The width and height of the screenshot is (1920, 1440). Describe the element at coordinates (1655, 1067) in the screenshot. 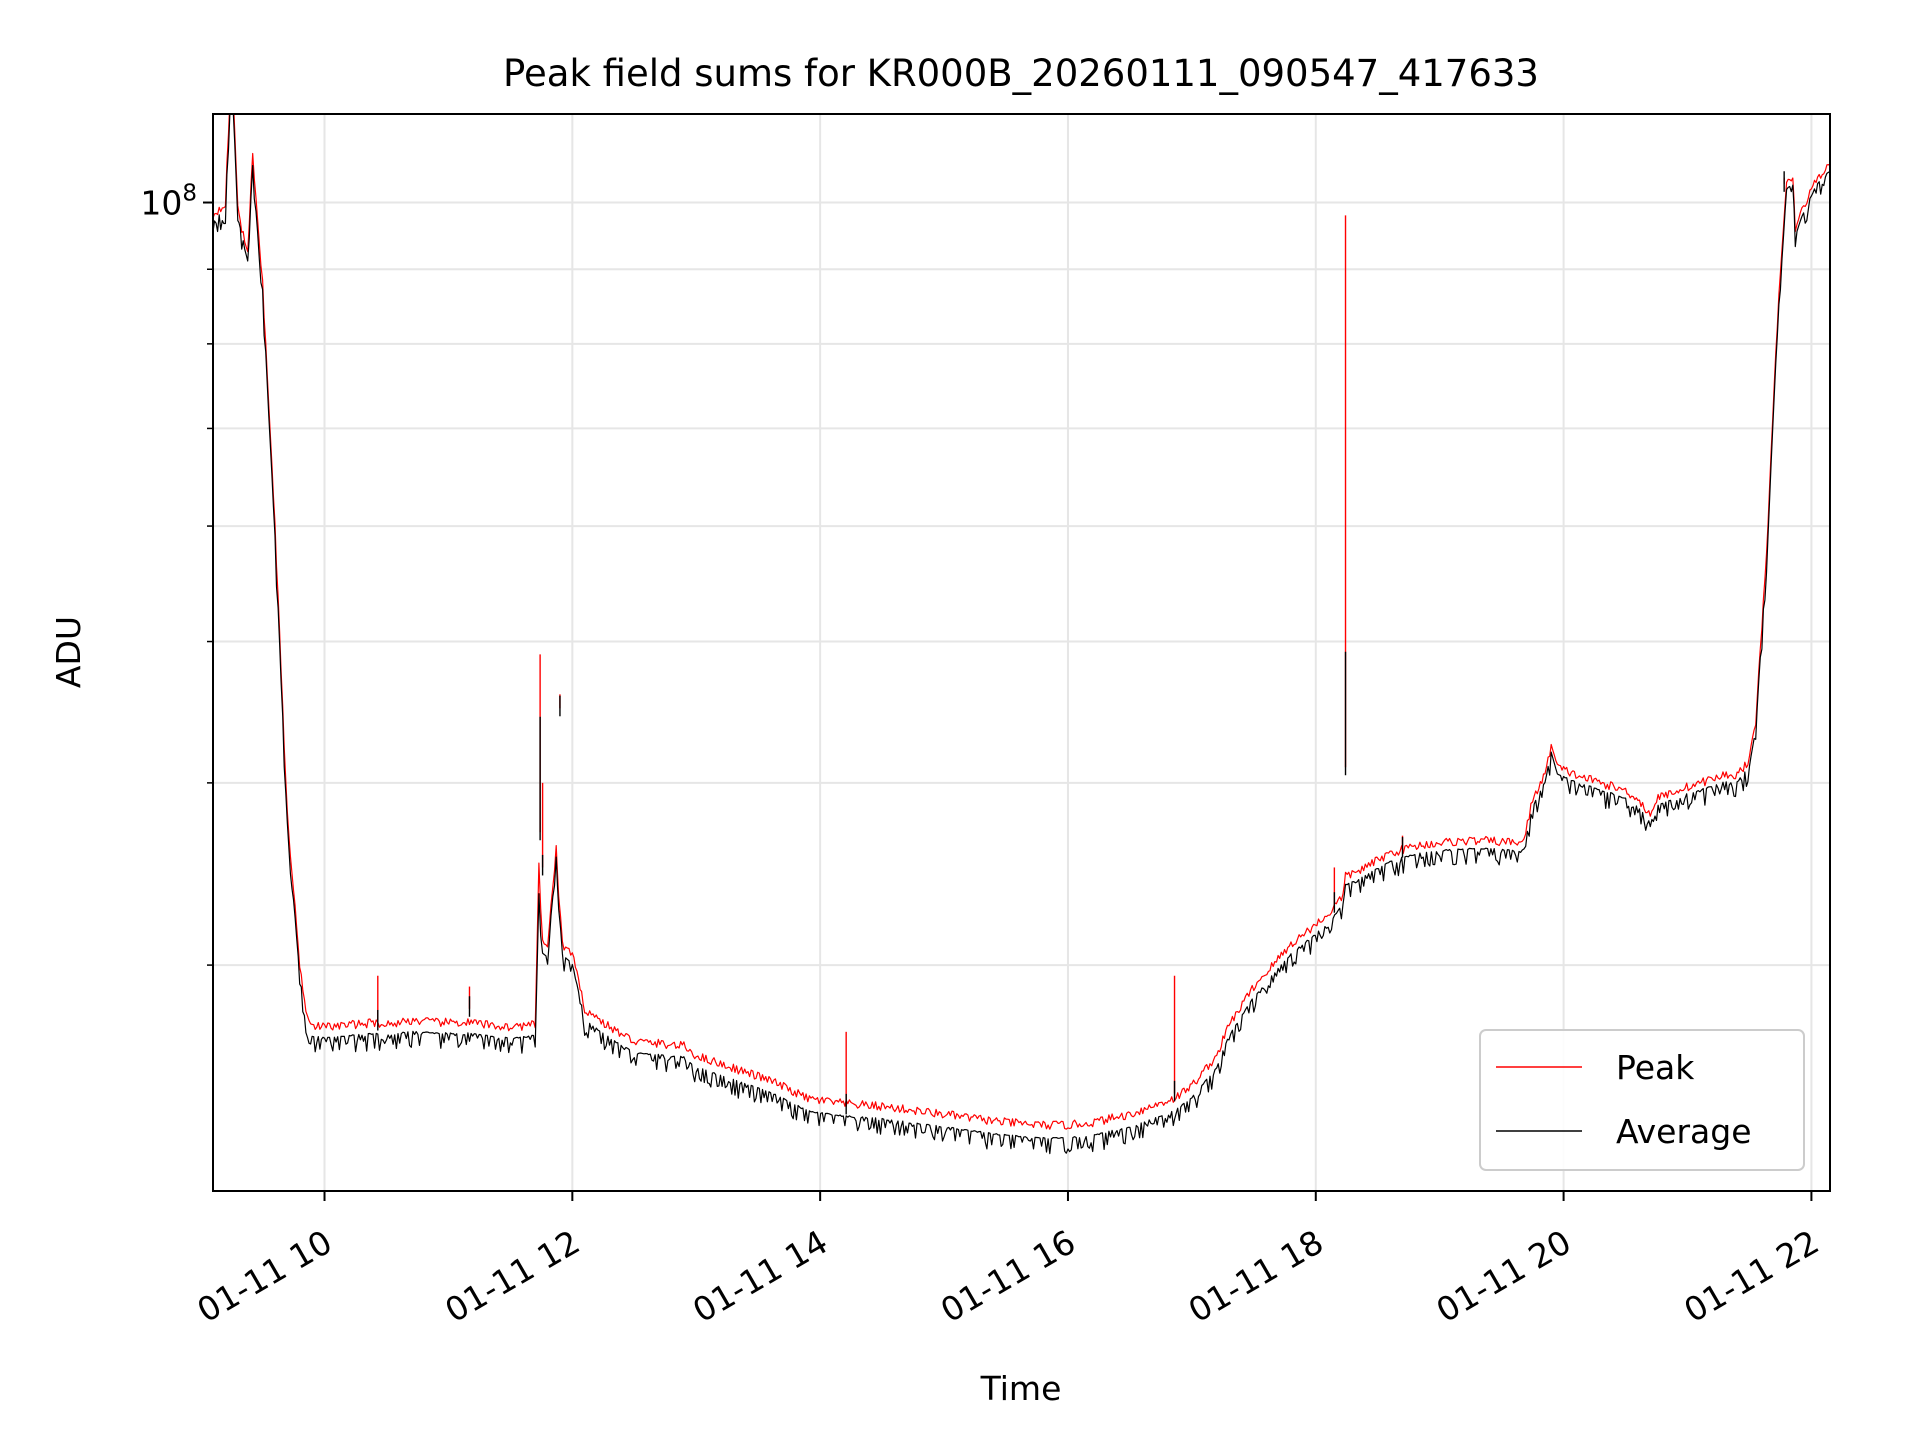

I see `legend-label-peak: Peak` at that location.